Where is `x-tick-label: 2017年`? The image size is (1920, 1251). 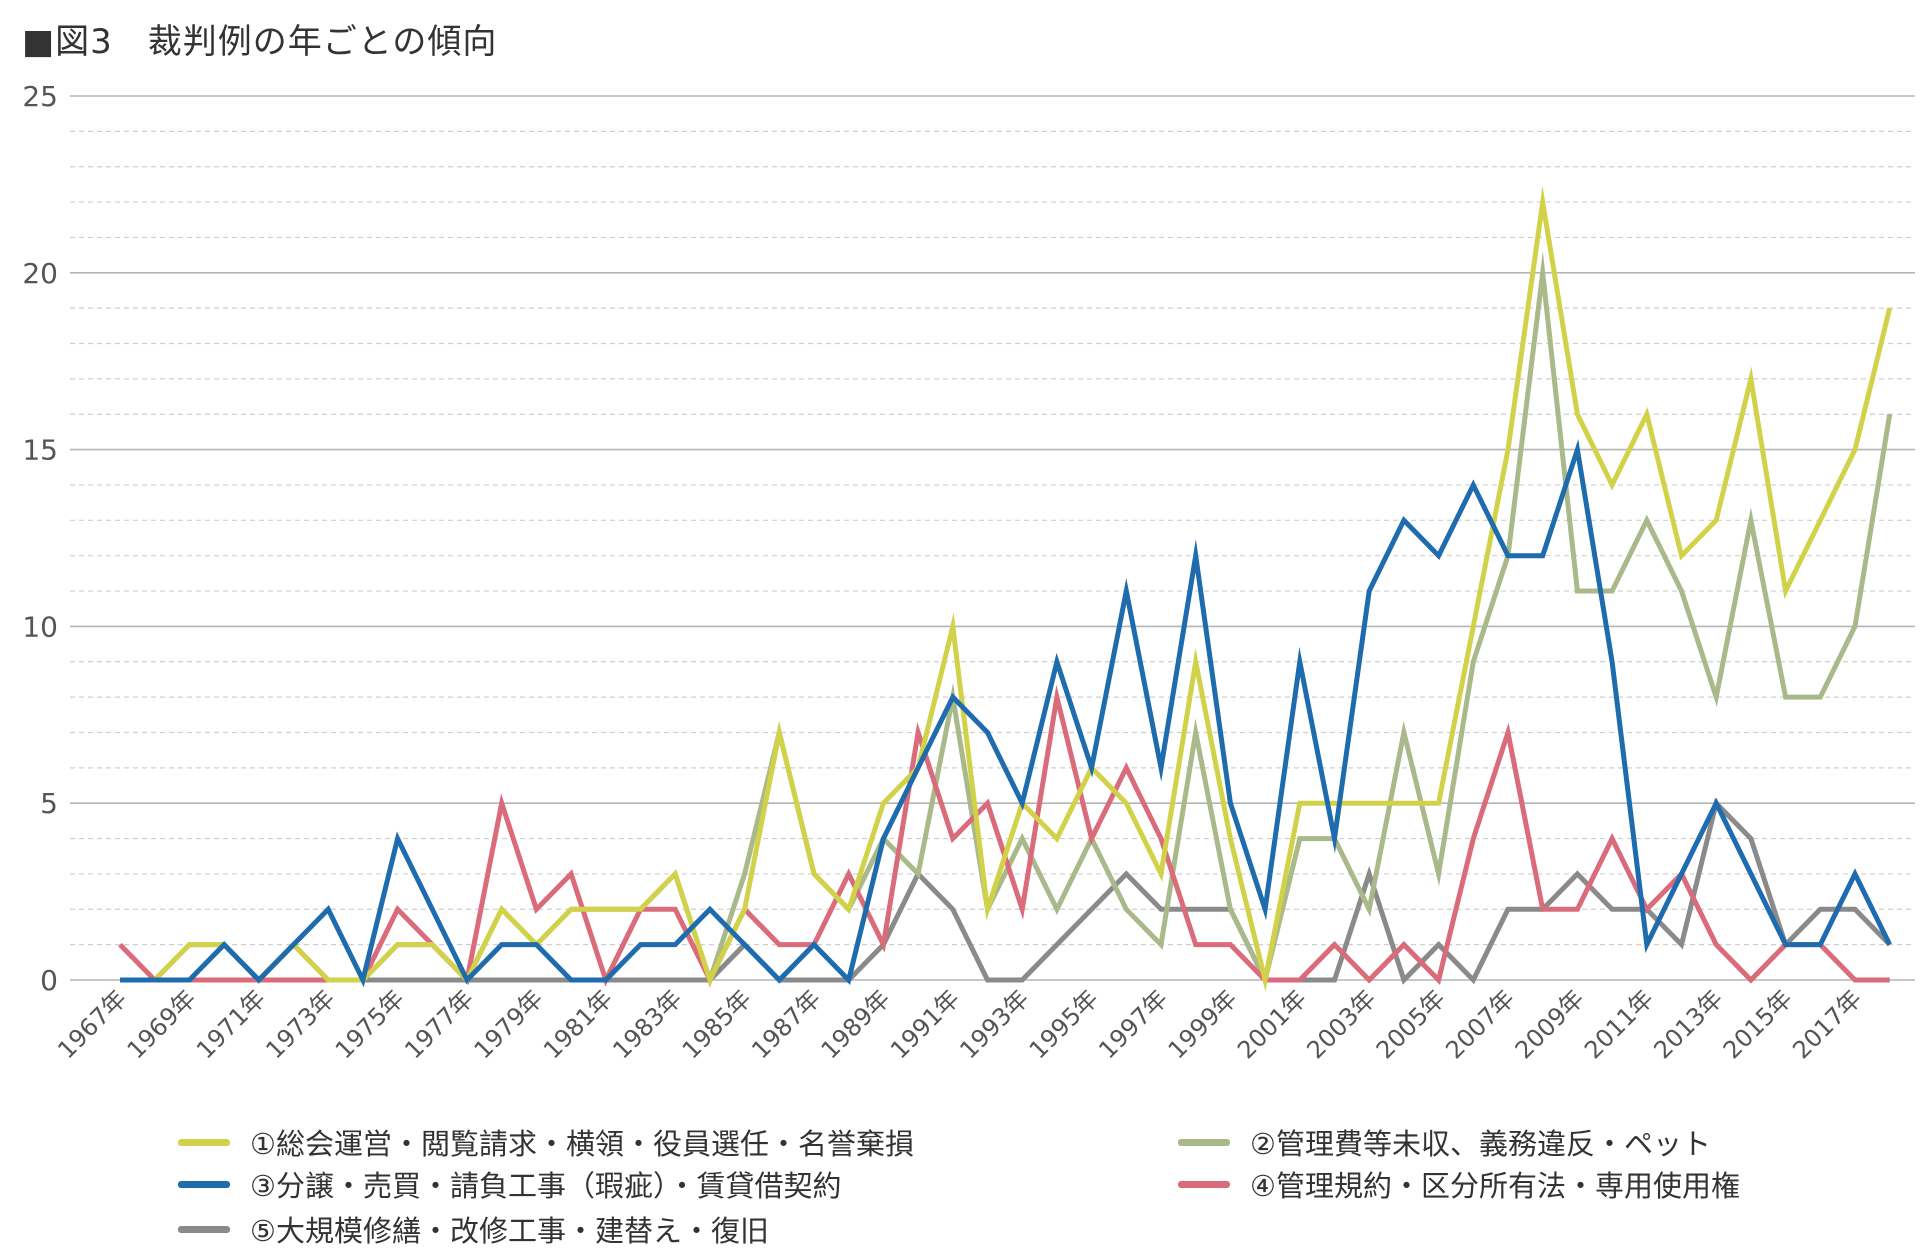
x-tick-label: 2017年 is located at coordinates (1827, 1024).